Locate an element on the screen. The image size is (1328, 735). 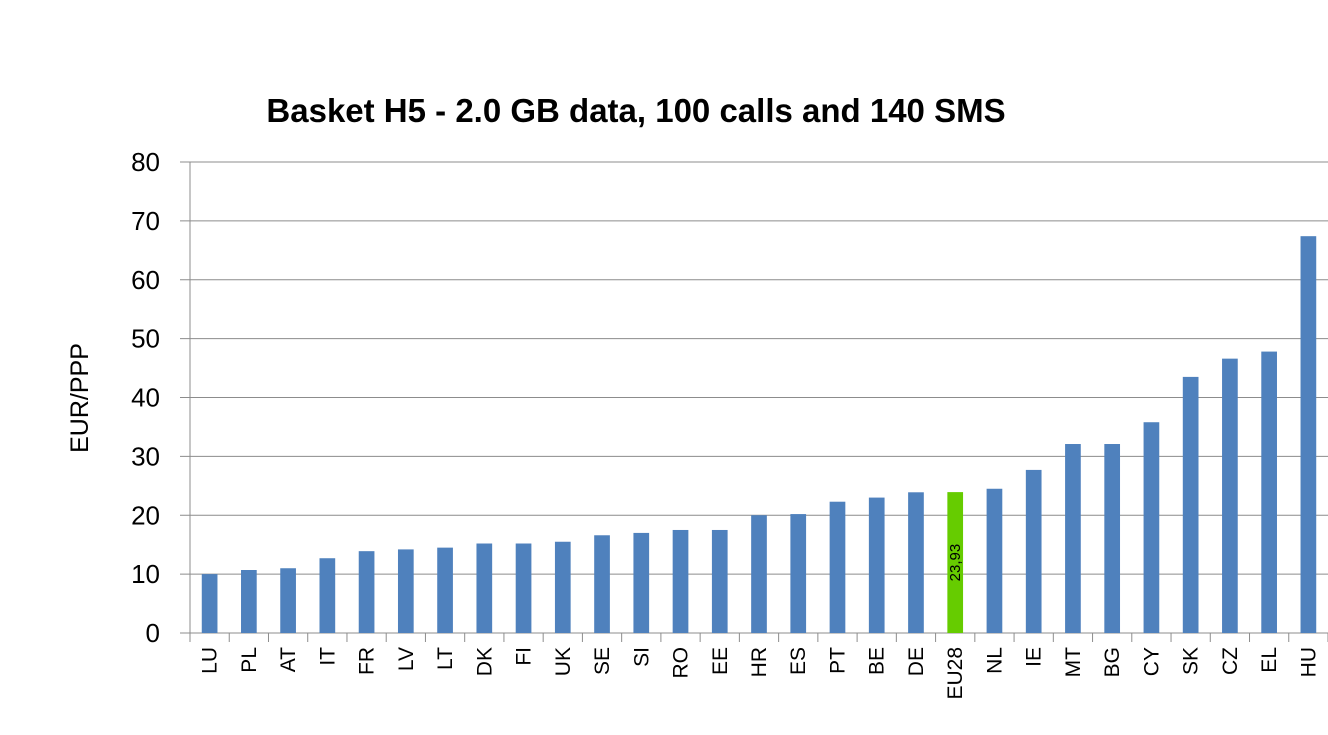
y-tick-label: 30 is located at coordinates (145, 456).